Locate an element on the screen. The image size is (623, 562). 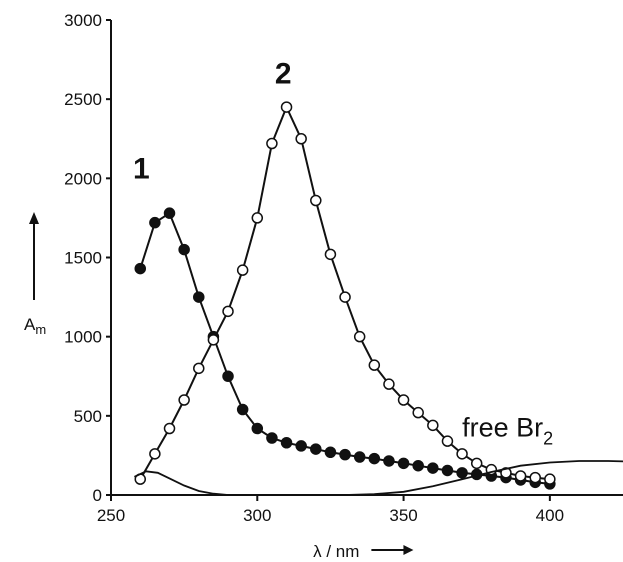
annotation-series-2: 2 is located at coordinates (283, 73).